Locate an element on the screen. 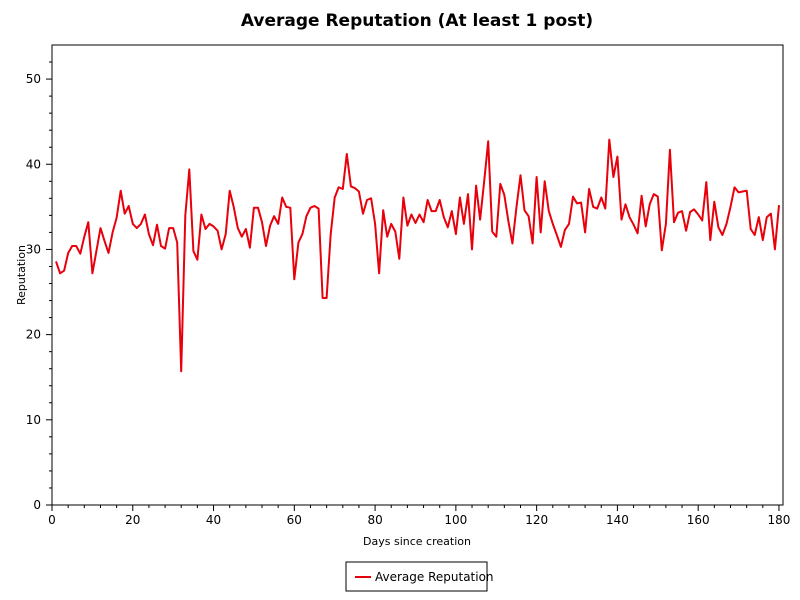 The height and width of the screenshot is (600, 800). legend: Average Reputation is located at coordinates (419, 576).